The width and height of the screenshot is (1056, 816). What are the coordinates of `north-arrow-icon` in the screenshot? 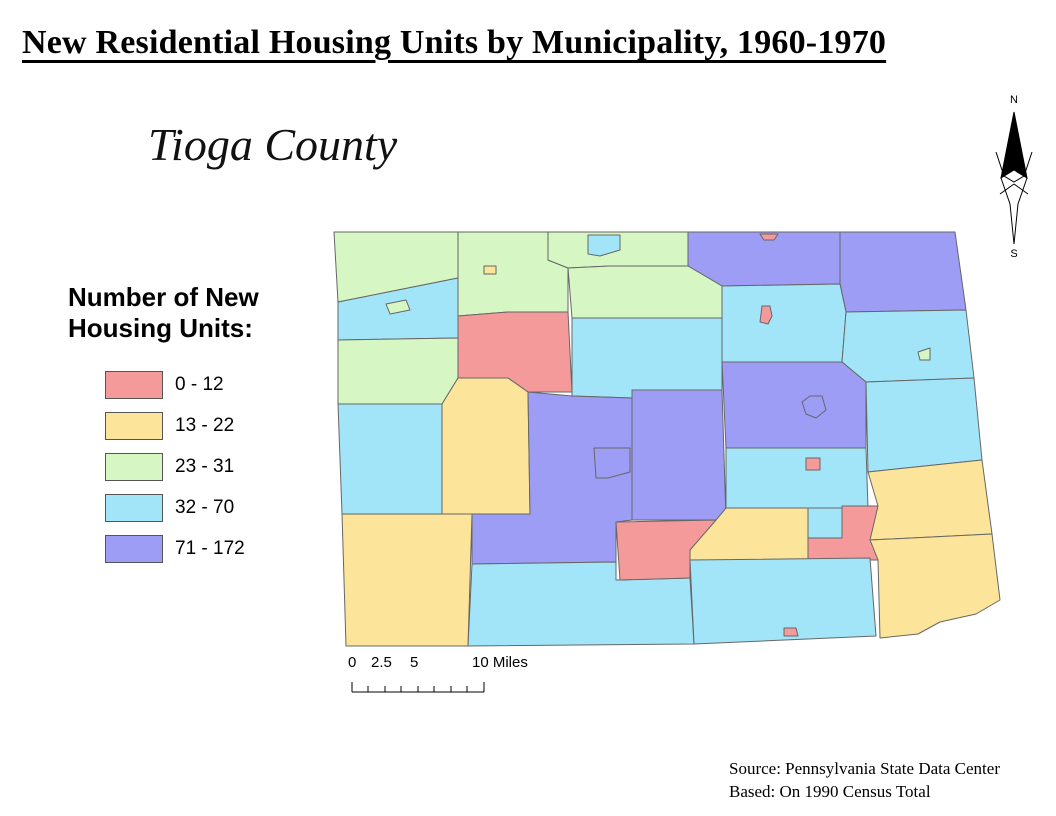 It's located at (1014, 178).